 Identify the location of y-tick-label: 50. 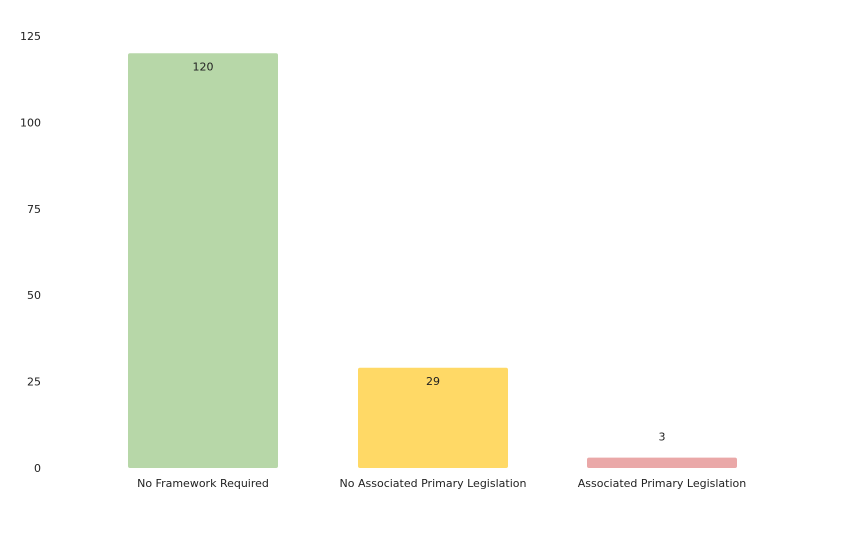
(34, 295).